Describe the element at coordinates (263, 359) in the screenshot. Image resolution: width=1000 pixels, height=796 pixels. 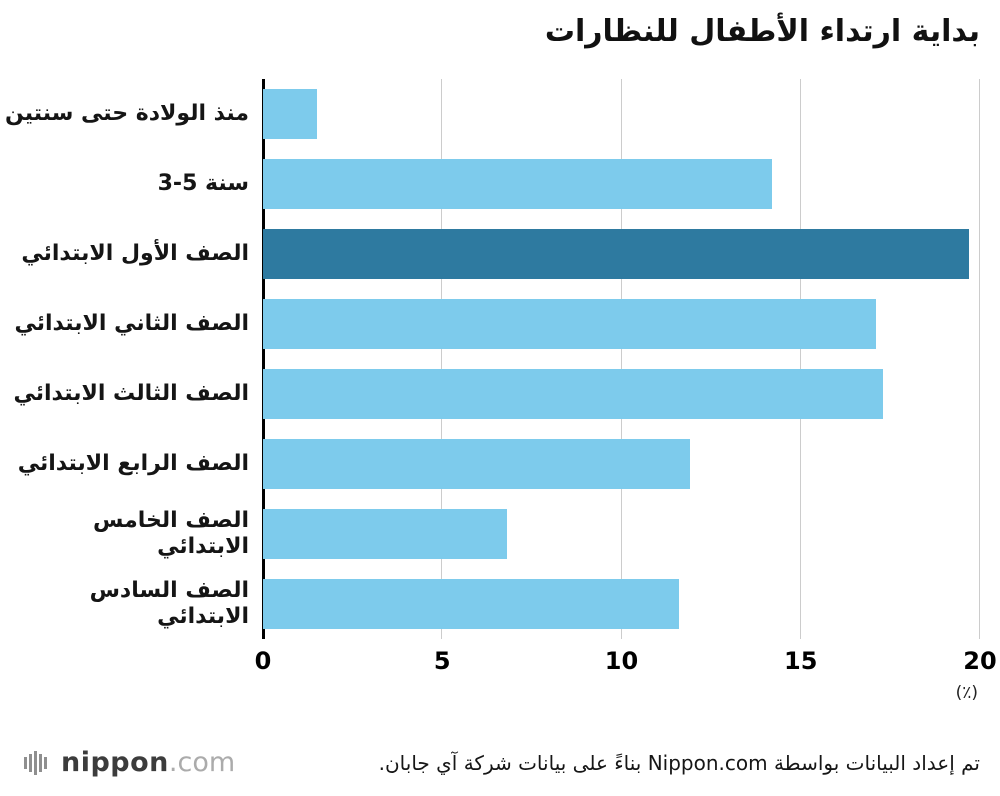
I see `y-axis-line` at that location.